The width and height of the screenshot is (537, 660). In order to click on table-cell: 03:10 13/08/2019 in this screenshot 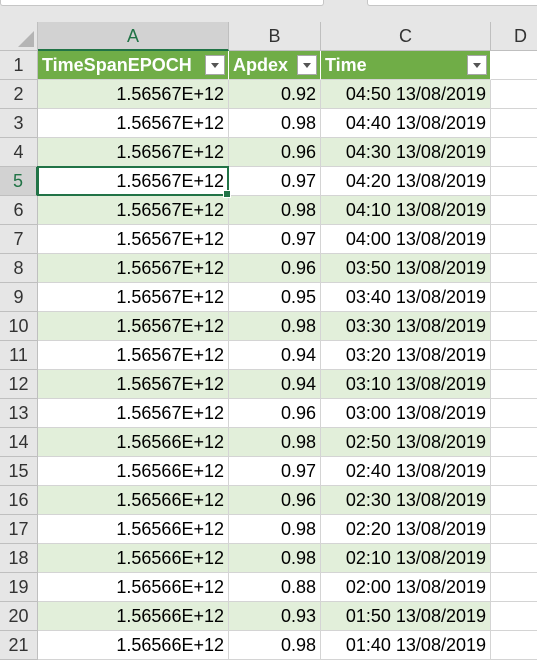, I will do `click(406, 384)`.